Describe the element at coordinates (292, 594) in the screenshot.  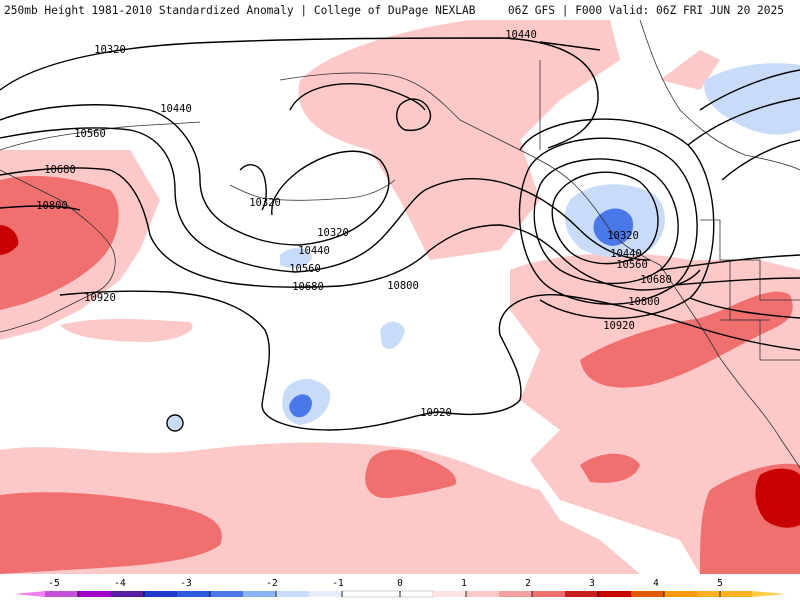
I see `legend-swatch-neg1` at that location.